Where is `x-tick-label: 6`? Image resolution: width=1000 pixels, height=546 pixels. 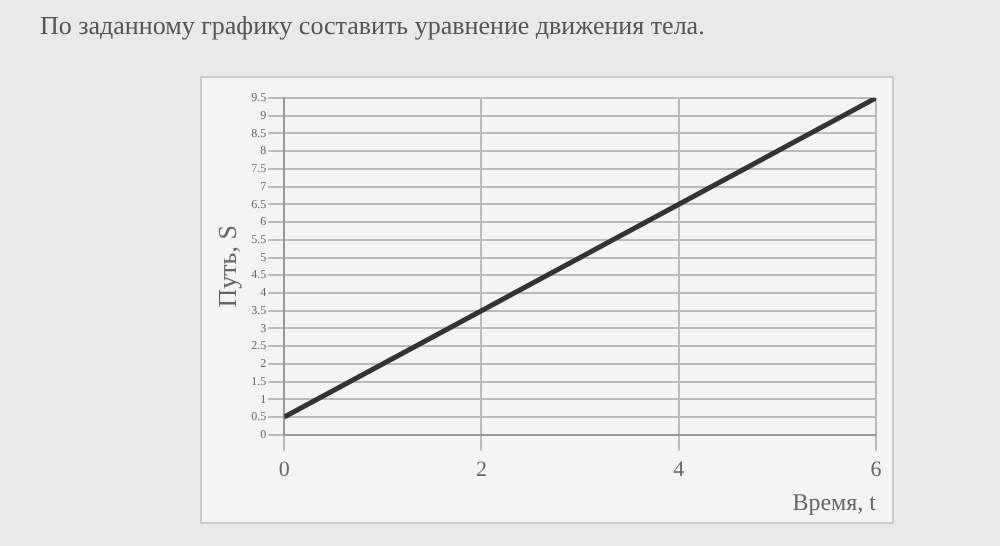 x-tick-label: 6 is located at coordinates (876, 469).